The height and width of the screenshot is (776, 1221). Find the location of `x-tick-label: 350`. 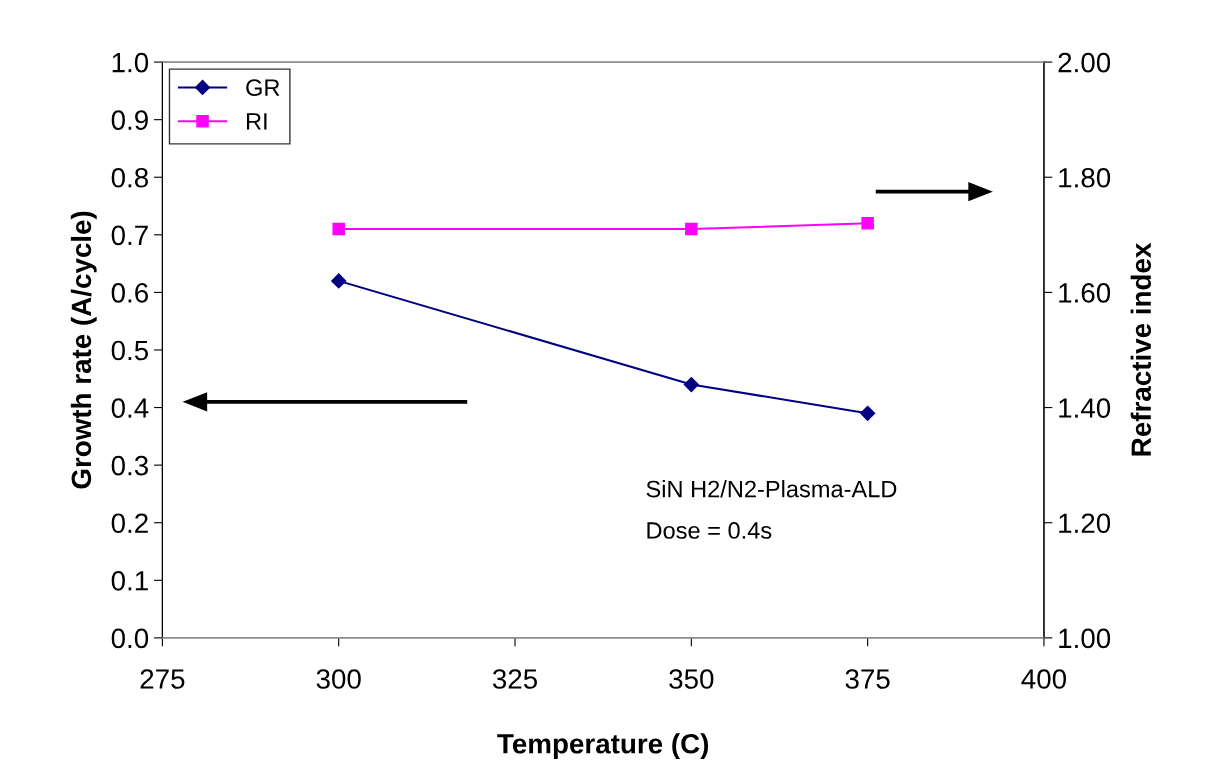

x-tick-label: 350 is located at coordinates (691, 679).